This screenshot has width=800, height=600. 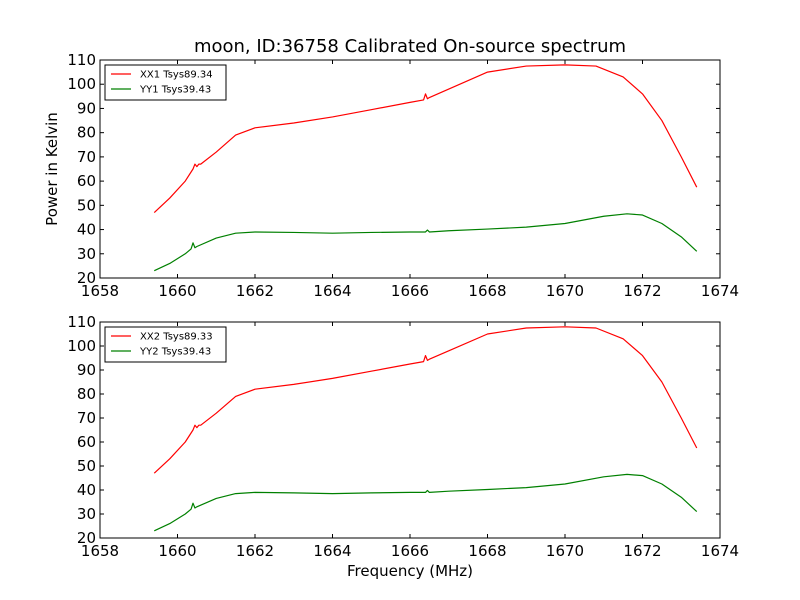 What do you see at coordinates (52, 169) in the screenshot?
I see `y-axis-label: Power in Kelvin` at bounding box center [52, 169].